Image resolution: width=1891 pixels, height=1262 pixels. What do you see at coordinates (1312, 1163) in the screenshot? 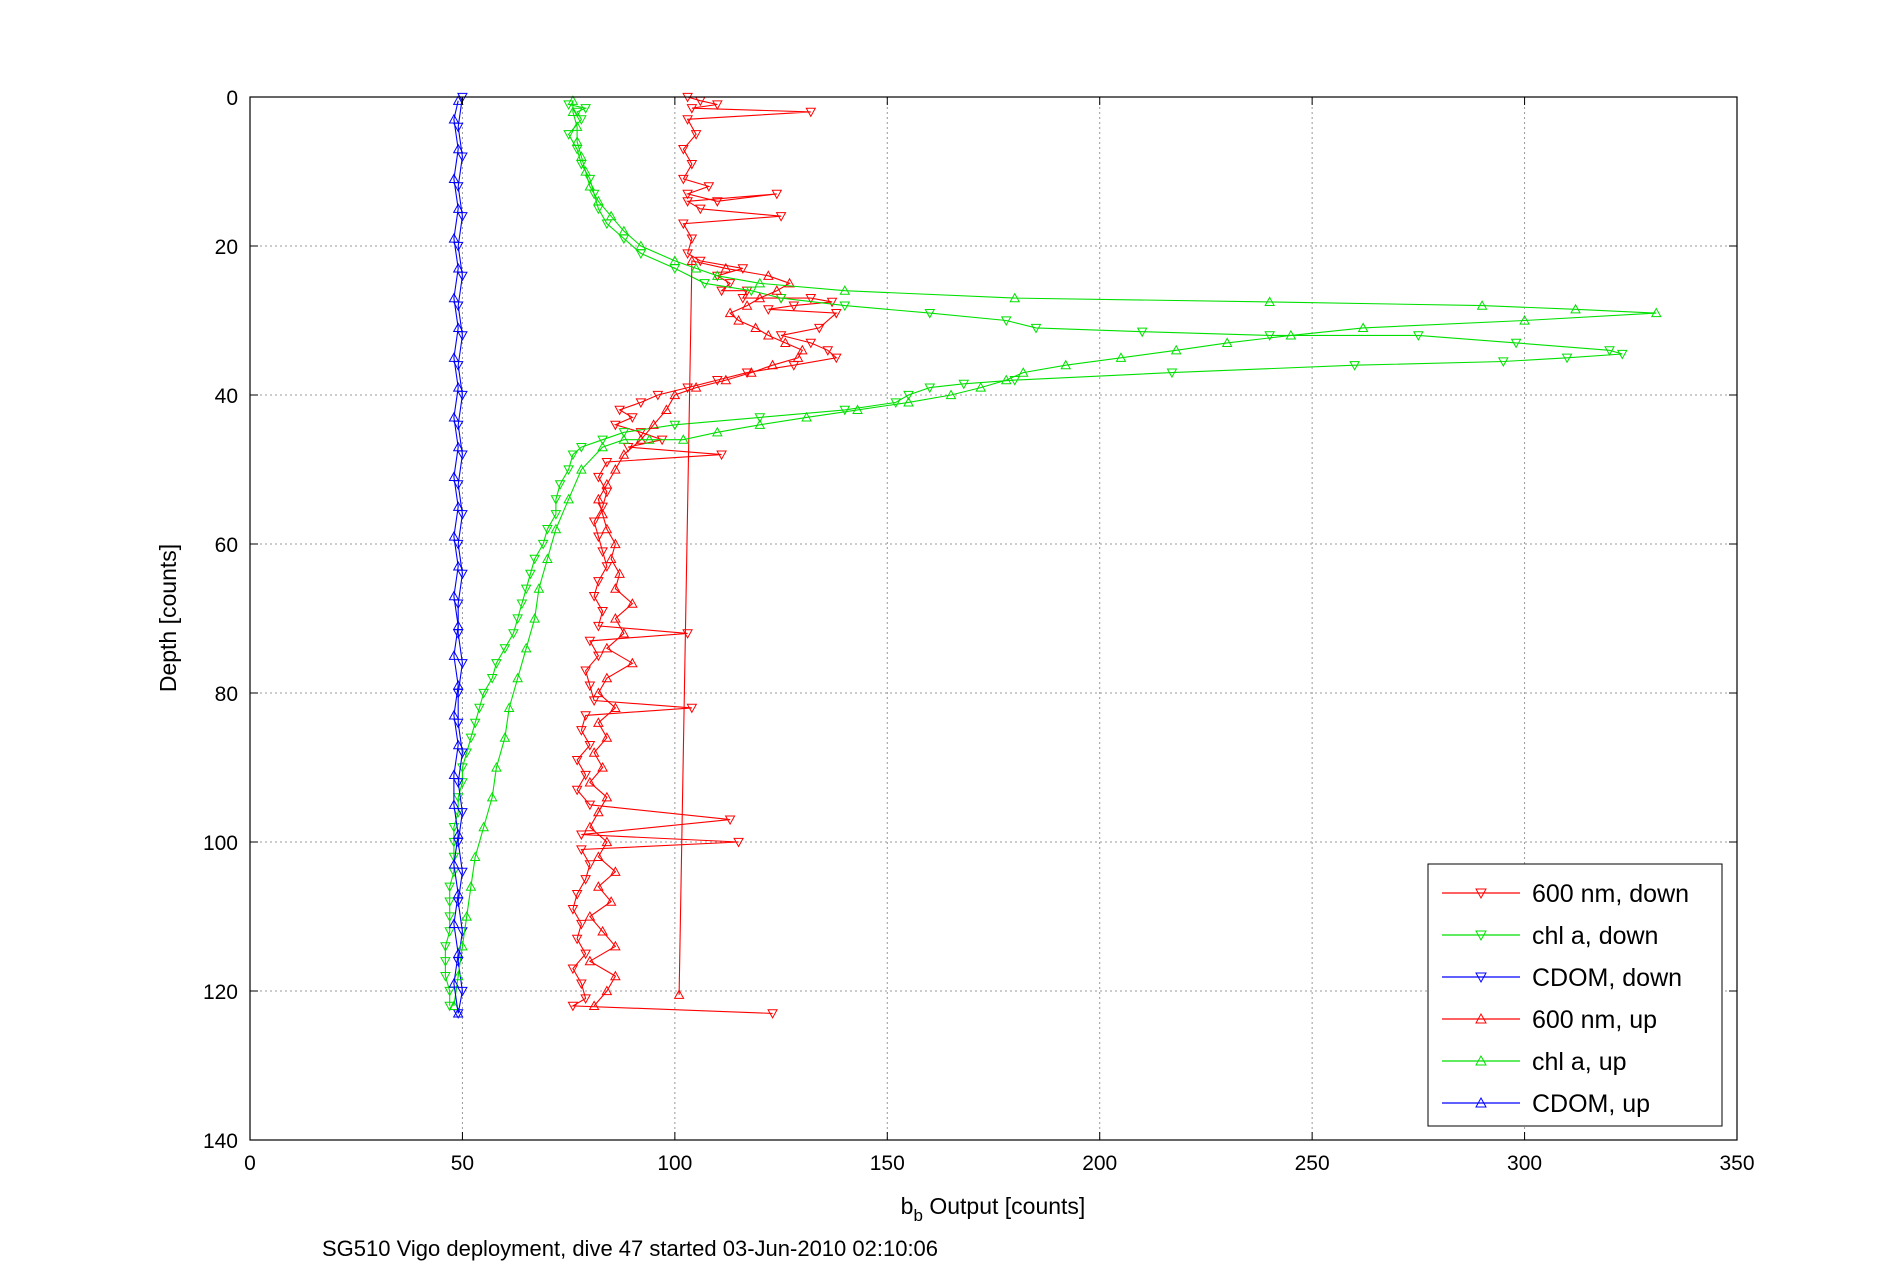
I see `x-tick-label: 250` at bounding box center [1312, 1163].